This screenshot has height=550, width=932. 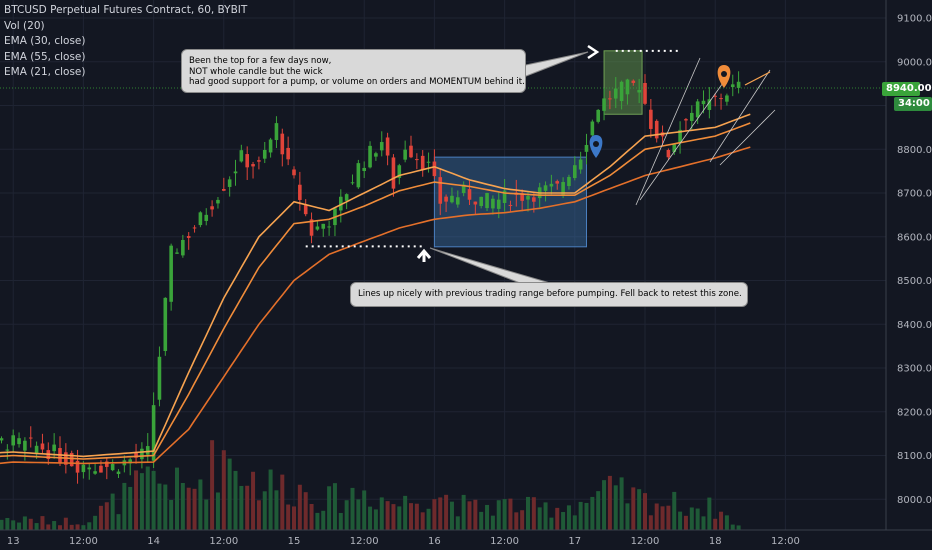 I want to click on legend-ema21: EMA (21, close), so click(x=45, y=72).